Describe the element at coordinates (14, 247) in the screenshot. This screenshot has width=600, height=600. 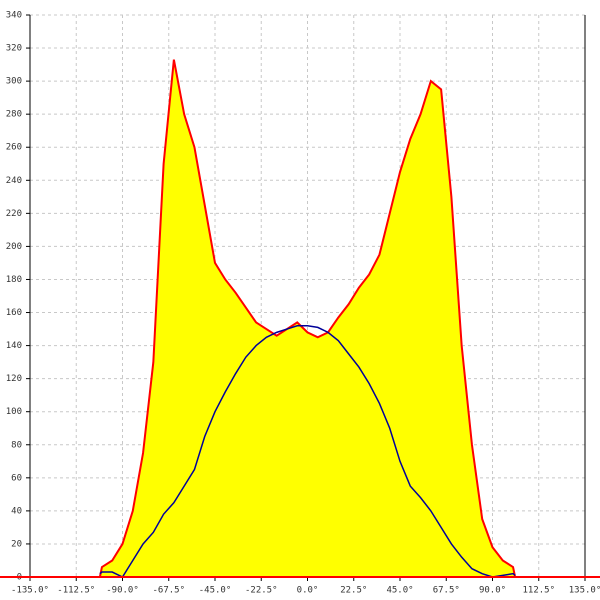
I see `y-tick-label: 200` at that location.